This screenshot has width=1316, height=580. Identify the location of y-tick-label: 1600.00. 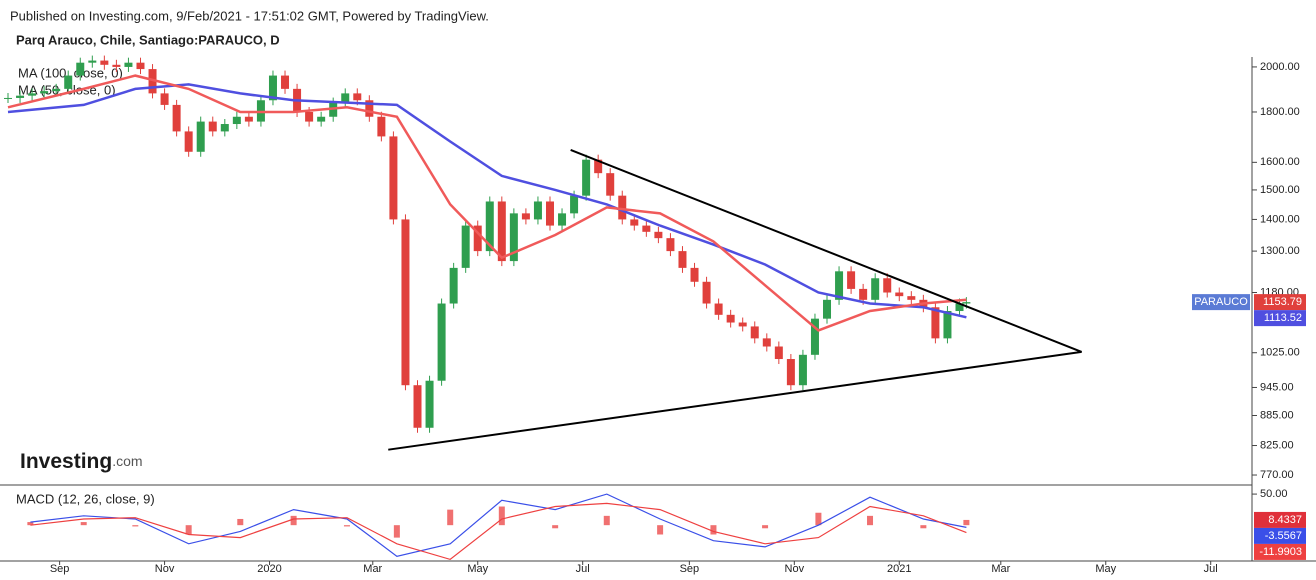
(1280, 162).